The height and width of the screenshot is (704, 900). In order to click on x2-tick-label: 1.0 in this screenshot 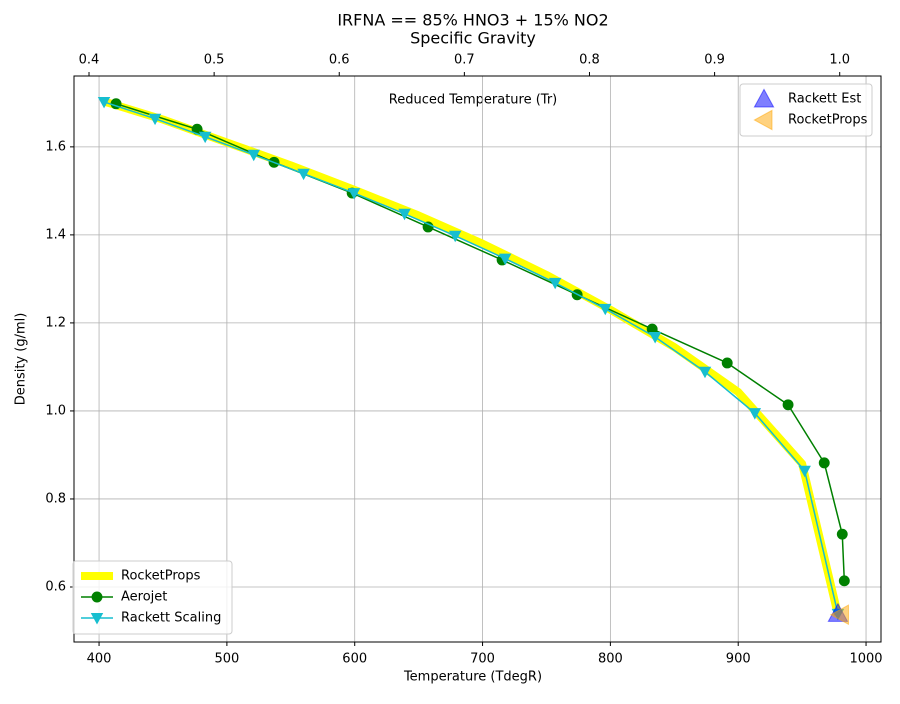, I will do `click(839, 60)`.